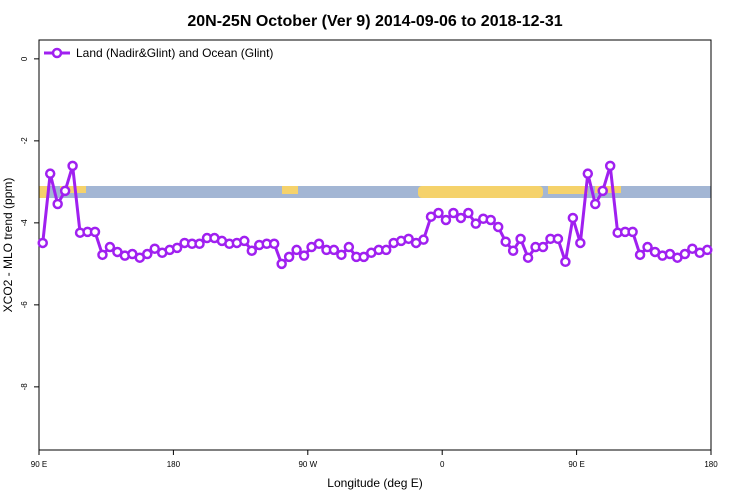 Image resolution: width=750 pixels, height=500 pixels. What do you see at coordinates (24, 58) in the screenshot?
I see `y-tick-label: 0` at bounding box center [24, 58].